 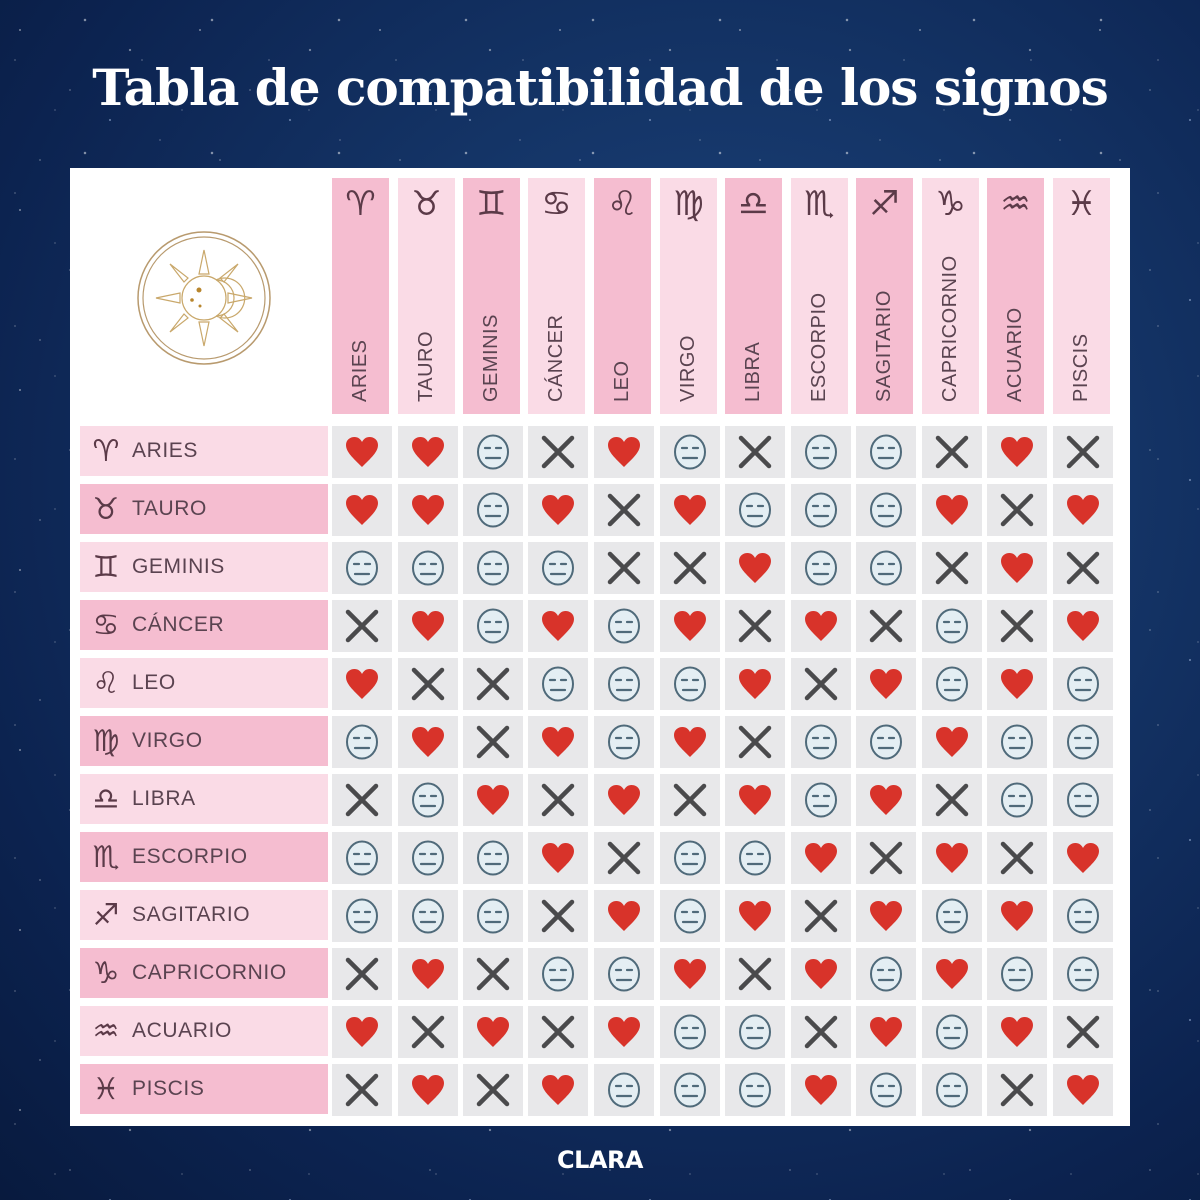 What do you see at coordinates (884, 204) in the screenshot?
I see `zodiac-8-icon: ♐` at bounding box center [884, 204].